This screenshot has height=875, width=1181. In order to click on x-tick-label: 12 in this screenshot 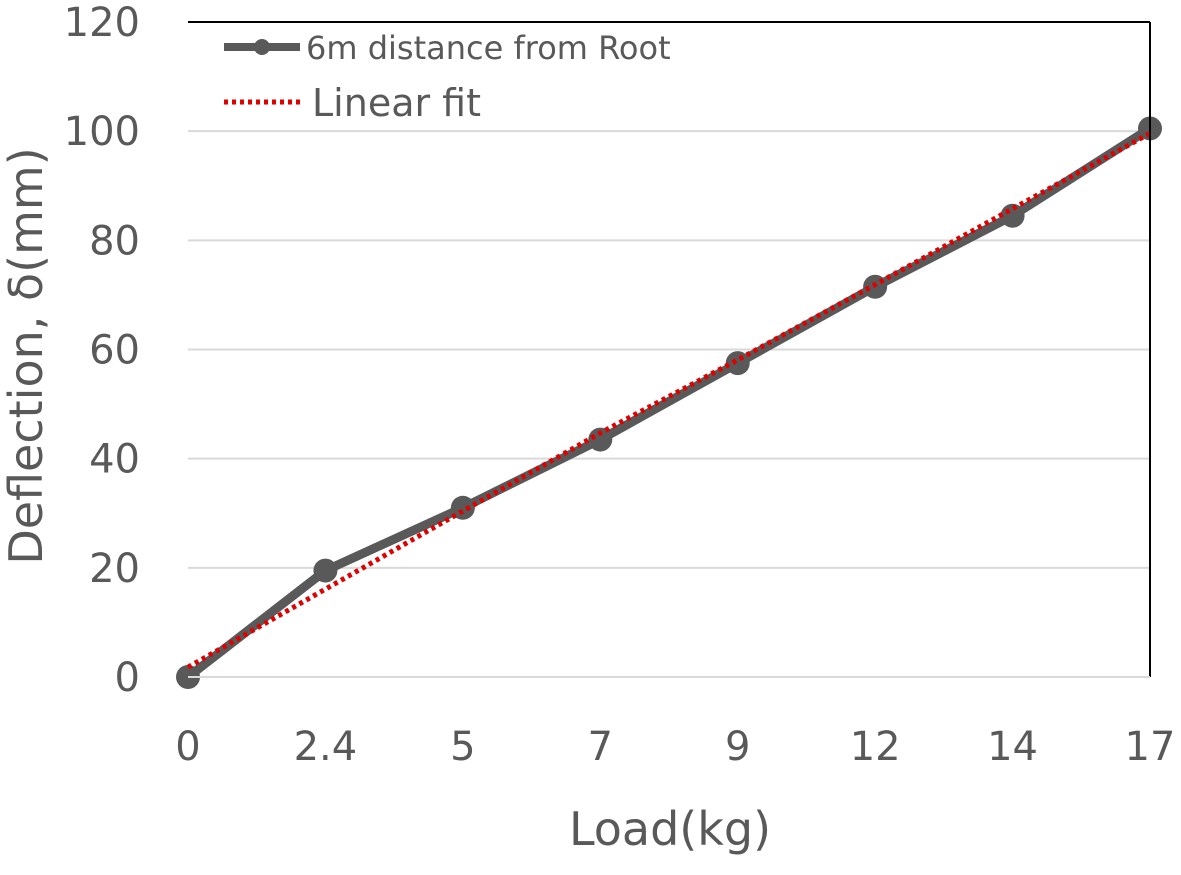, I will do `click(875, 747)`.